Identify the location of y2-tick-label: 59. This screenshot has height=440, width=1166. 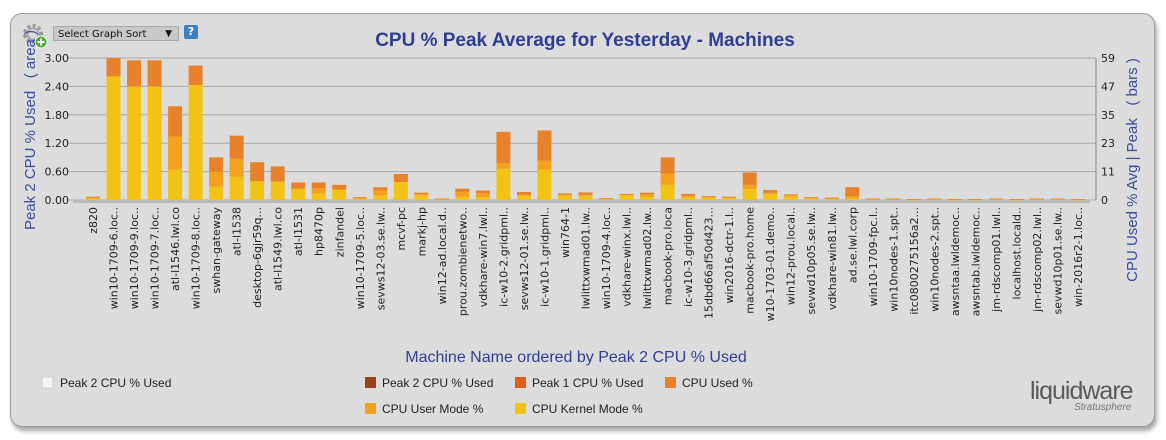
(1108, 58).